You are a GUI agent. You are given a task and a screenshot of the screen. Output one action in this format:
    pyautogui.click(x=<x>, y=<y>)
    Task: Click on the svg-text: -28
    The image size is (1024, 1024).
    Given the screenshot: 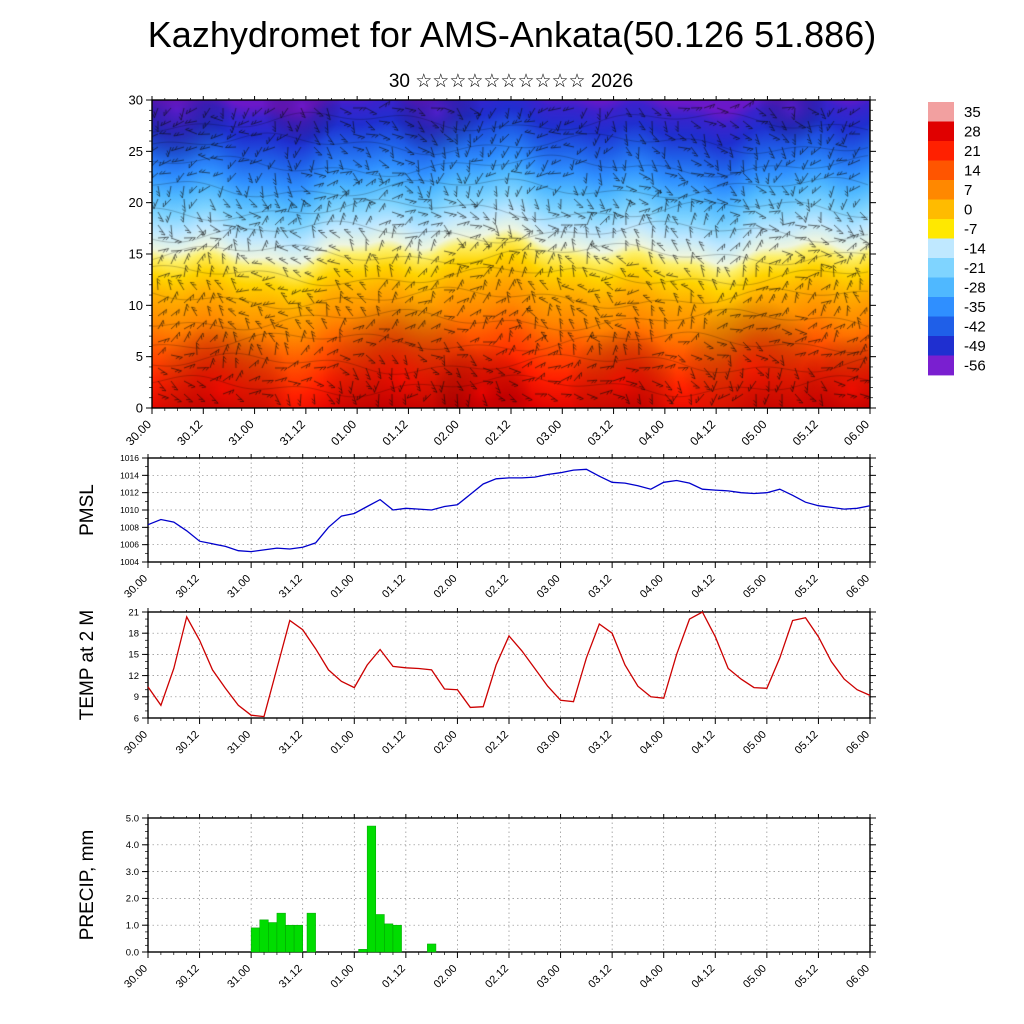 What is the action you would take?
    pyautogui.click(x=975, y=287)
    